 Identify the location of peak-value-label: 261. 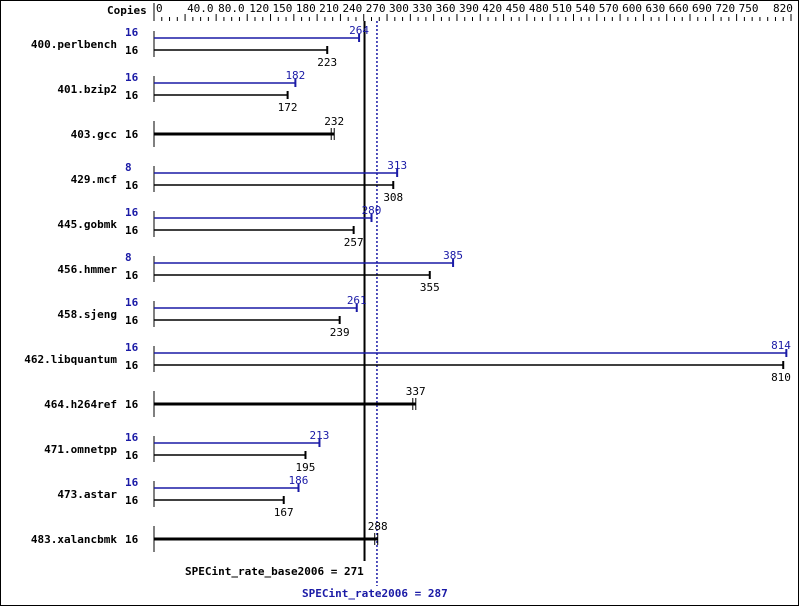
(357, 300).